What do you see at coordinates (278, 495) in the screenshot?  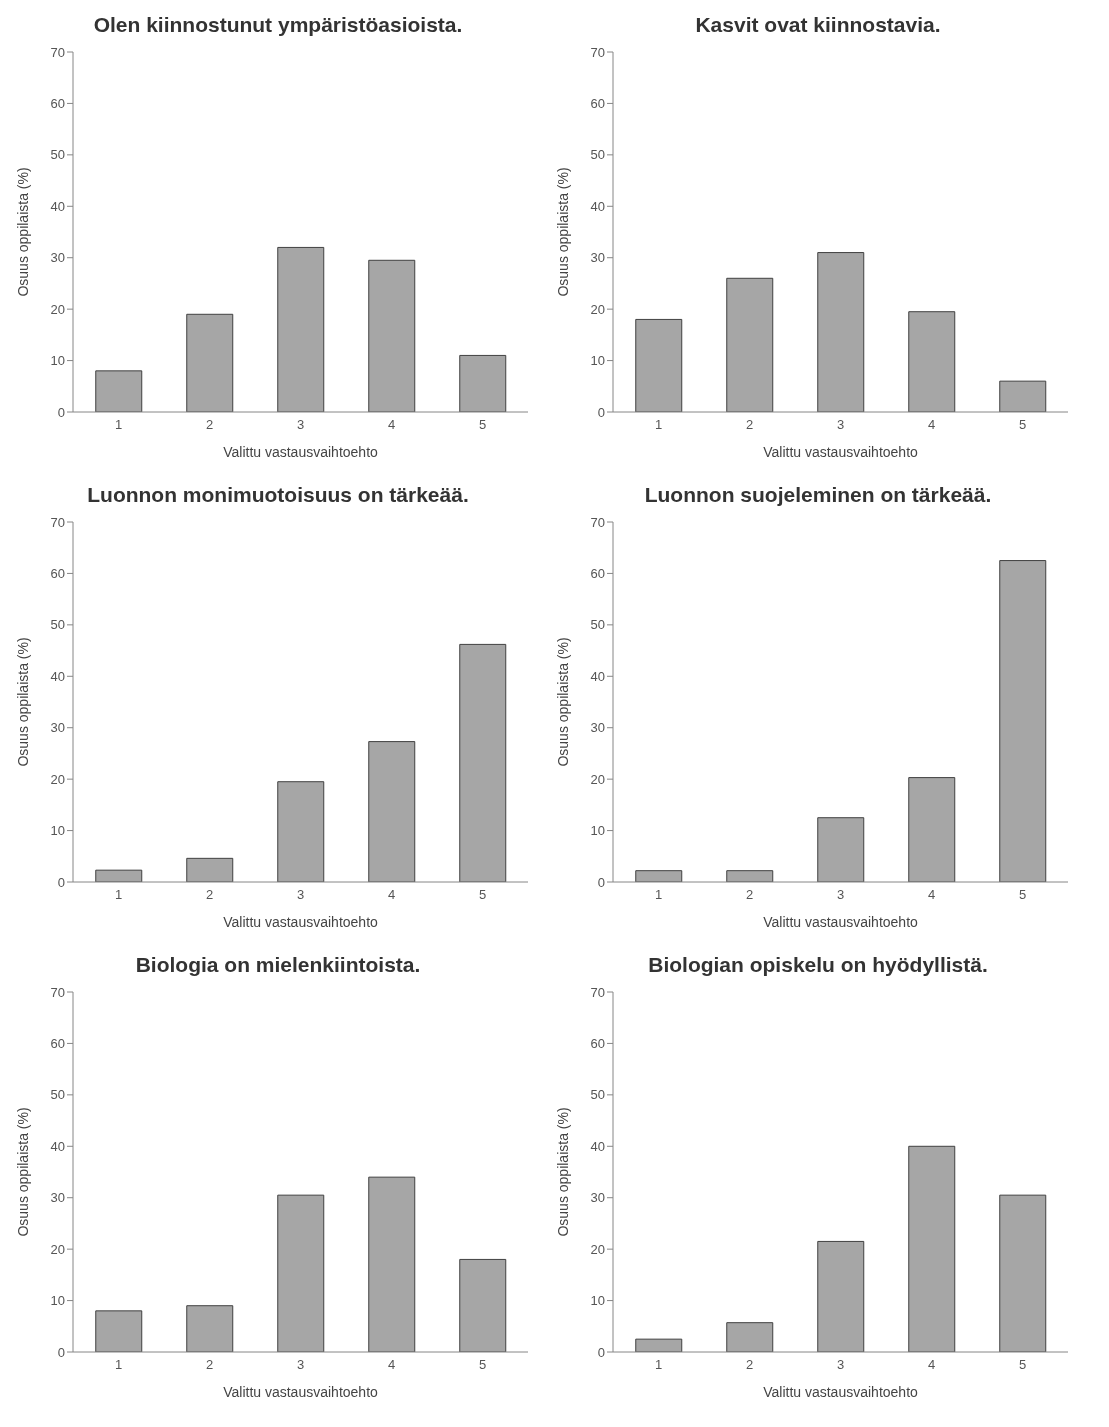 I see `chart-title: Luonnon monimuotoisuus on tärkeää.` at bounding box center [278, 495].